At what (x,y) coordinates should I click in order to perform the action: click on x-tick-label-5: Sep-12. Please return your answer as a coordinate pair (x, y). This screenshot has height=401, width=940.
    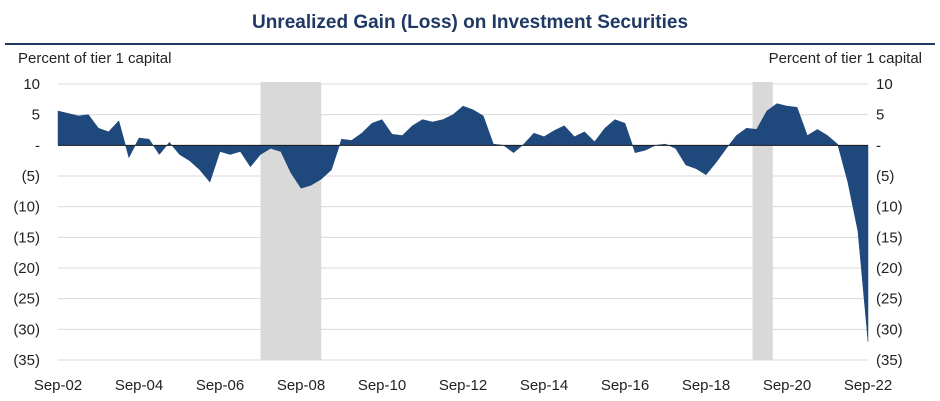
    Looking at the image, I should click on (463, 385).